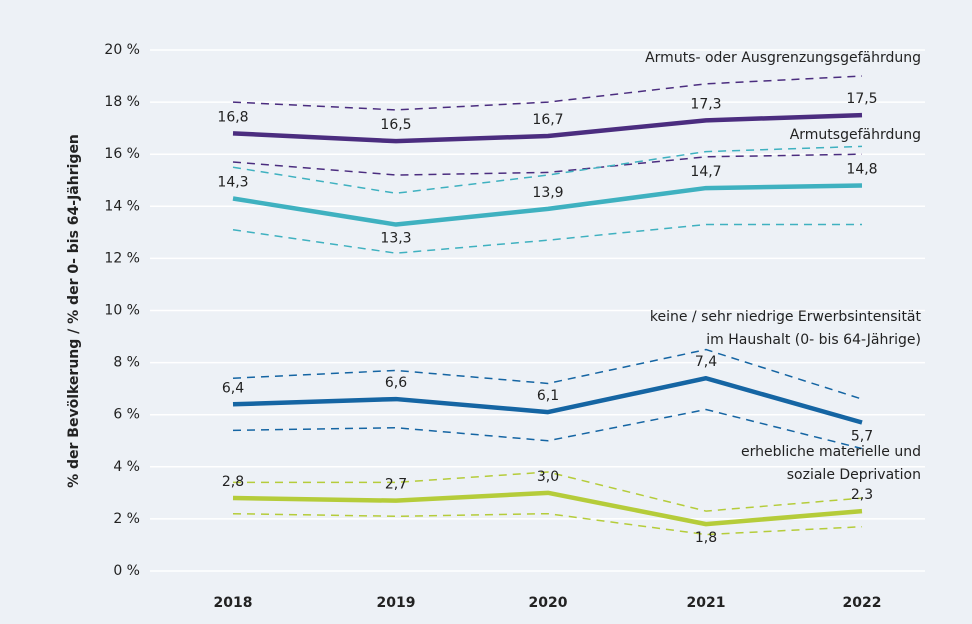 This screenshot has height=624, width=972. Describe the element at coordinates (126, 415) in the screenshot. I see `y-tick-label: 6 %` at that location.